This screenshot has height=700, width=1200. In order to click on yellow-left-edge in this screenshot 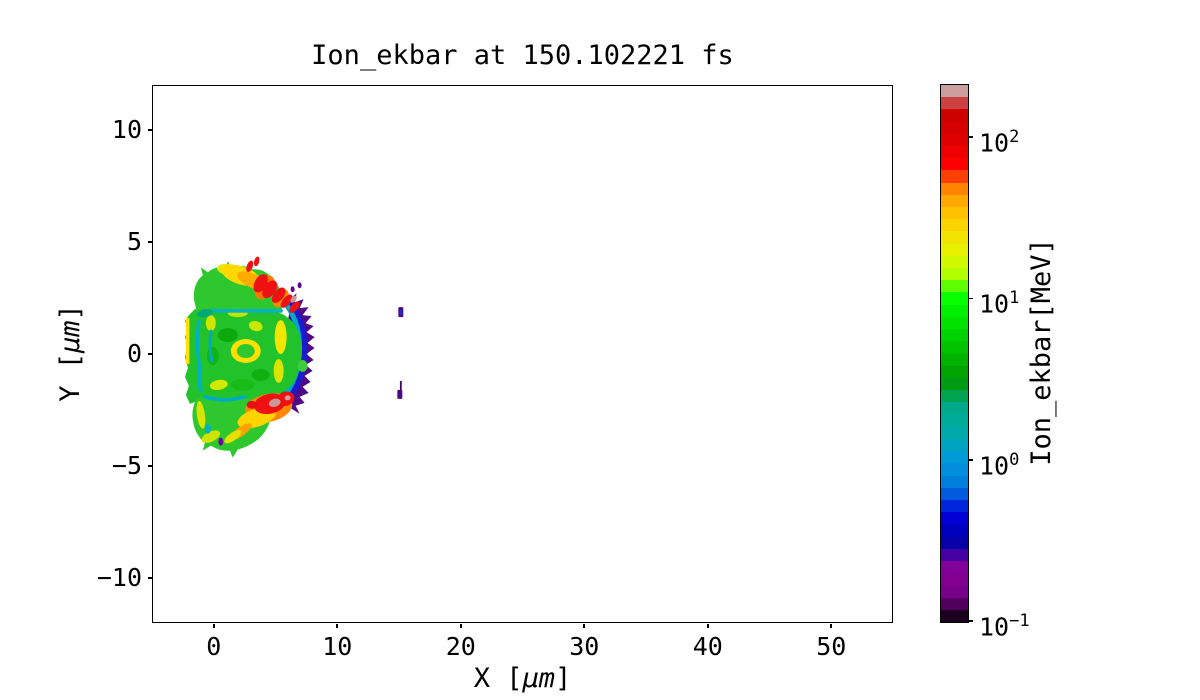, I will do `click(187, 341)`.